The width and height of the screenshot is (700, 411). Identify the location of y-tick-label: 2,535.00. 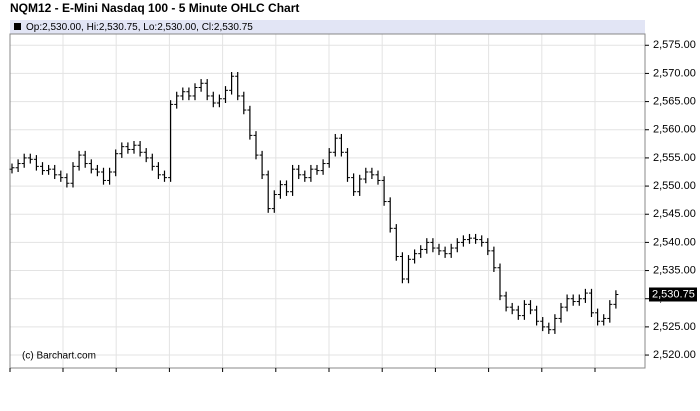
(674, 270).